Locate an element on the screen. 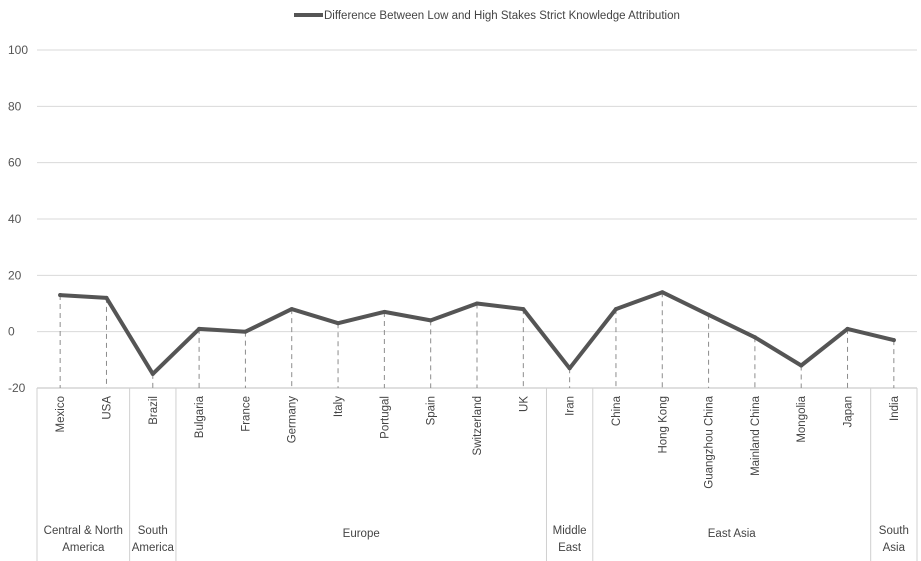  x-tick-label: Bulgaria is located at coordinates (200, 416).